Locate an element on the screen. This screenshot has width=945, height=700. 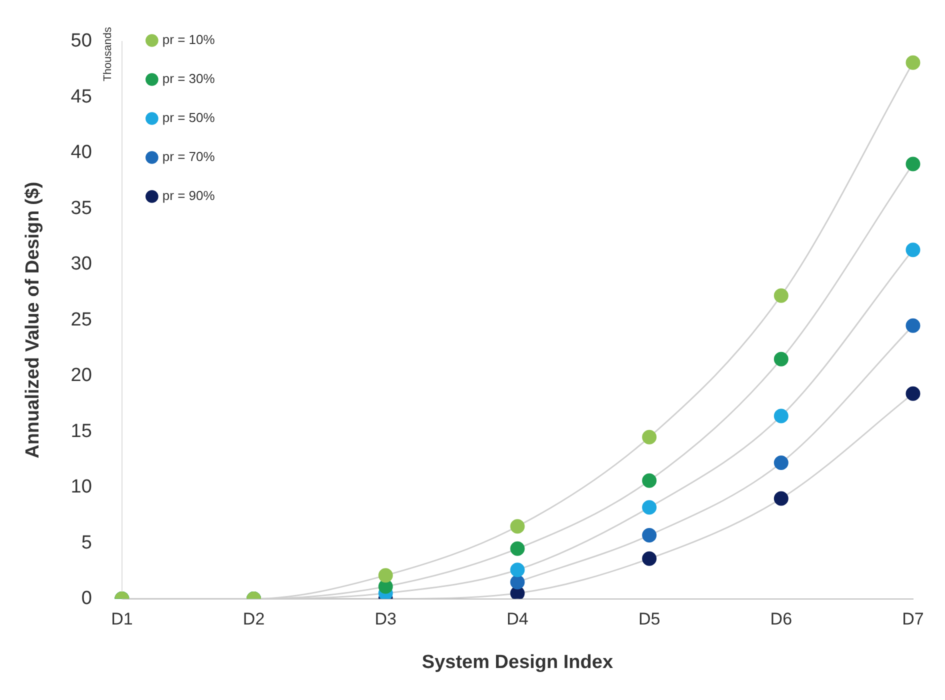
legend-label: pr = 50% is located at coordinates (189, 118).